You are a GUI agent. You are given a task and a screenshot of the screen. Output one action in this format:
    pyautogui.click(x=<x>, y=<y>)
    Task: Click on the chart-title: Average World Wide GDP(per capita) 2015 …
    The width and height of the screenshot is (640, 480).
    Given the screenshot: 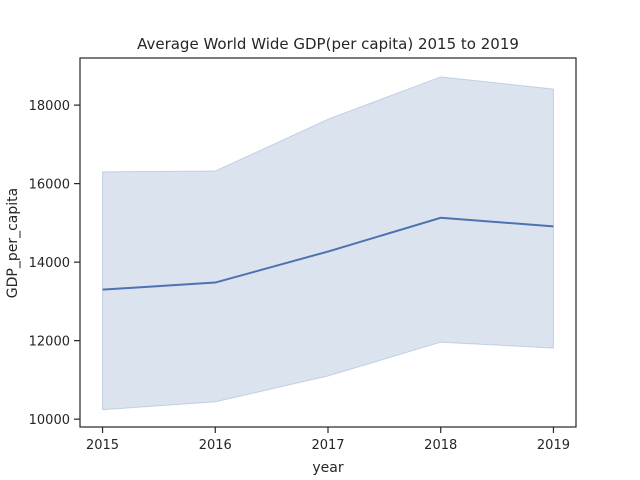 What is the action you would take?
    pyautogui.click(x=328, y=44)
    